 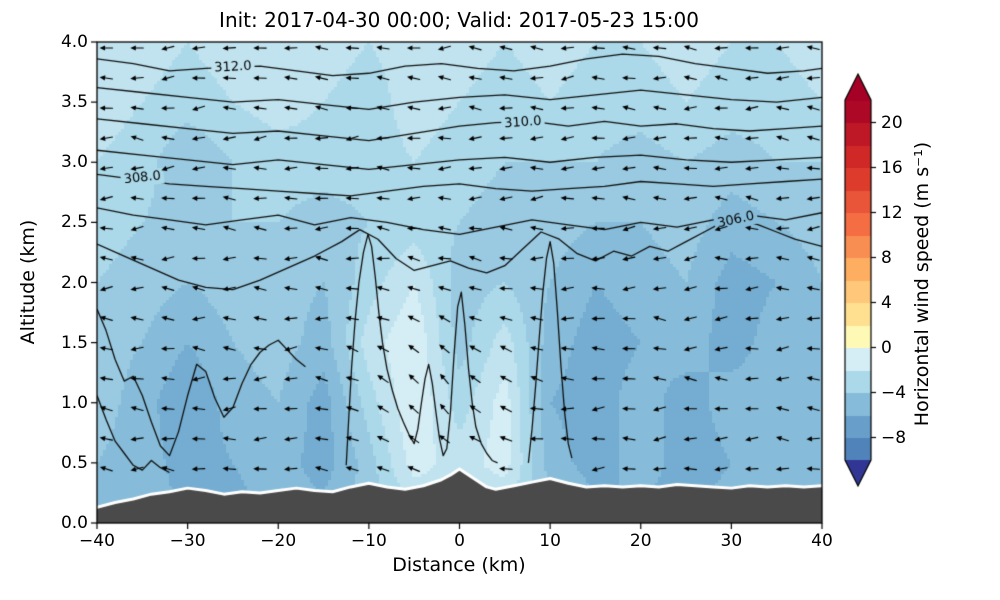 I want to click on y-tick-label: 3.5, so click(x=74, y=102).